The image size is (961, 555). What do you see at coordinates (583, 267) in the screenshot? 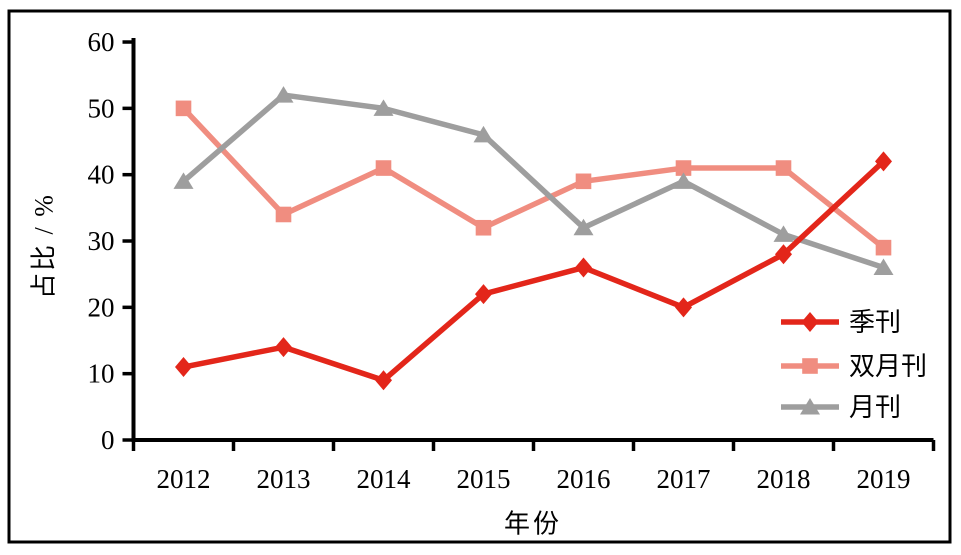
I see `series-quarterly-marker-diamond-2016` at bounding box center [583, 267].